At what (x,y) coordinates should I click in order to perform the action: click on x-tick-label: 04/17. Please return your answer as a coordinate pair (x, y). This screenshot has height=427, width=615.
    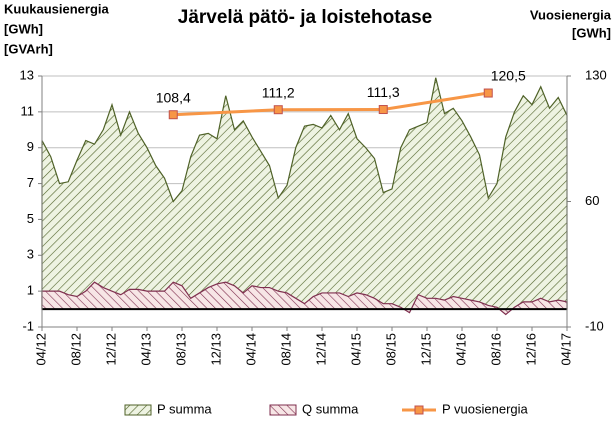
    Looking at the image, I should click on (565, 349).